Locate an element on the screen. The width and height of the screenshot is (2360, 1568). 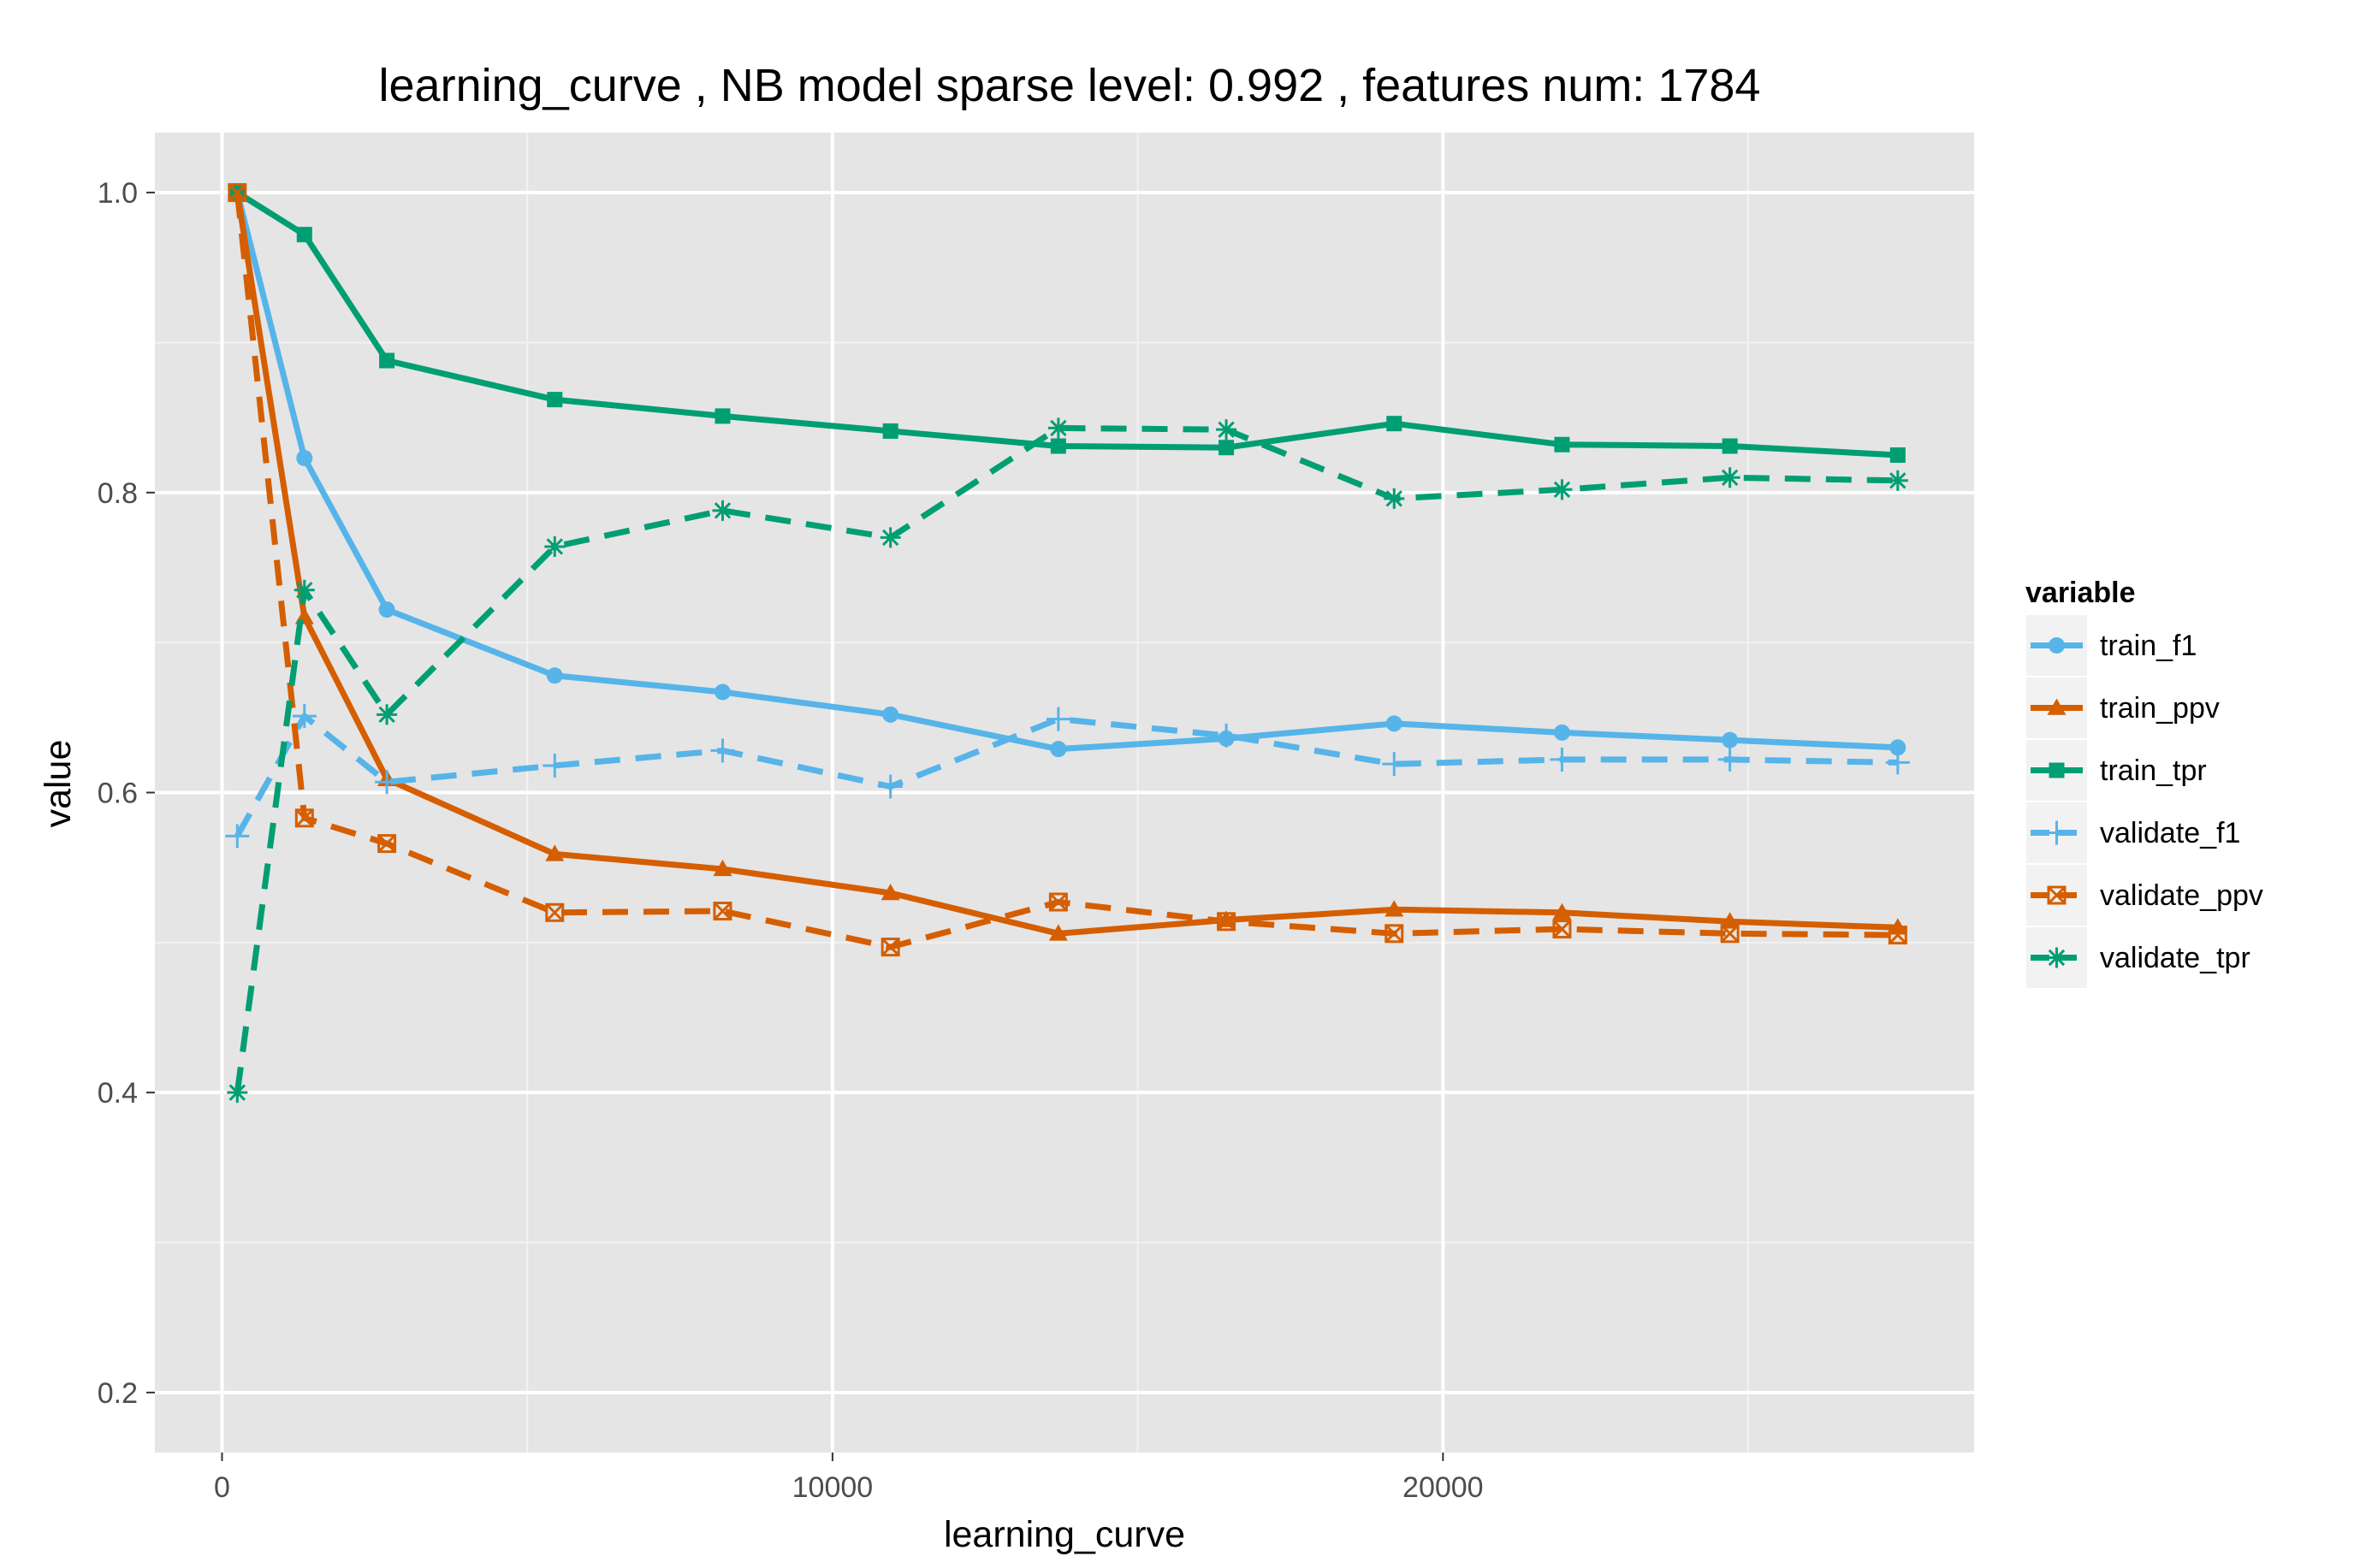
x-axis-ticks: 0 10000 20000 is located at coordinates (849, 1478).